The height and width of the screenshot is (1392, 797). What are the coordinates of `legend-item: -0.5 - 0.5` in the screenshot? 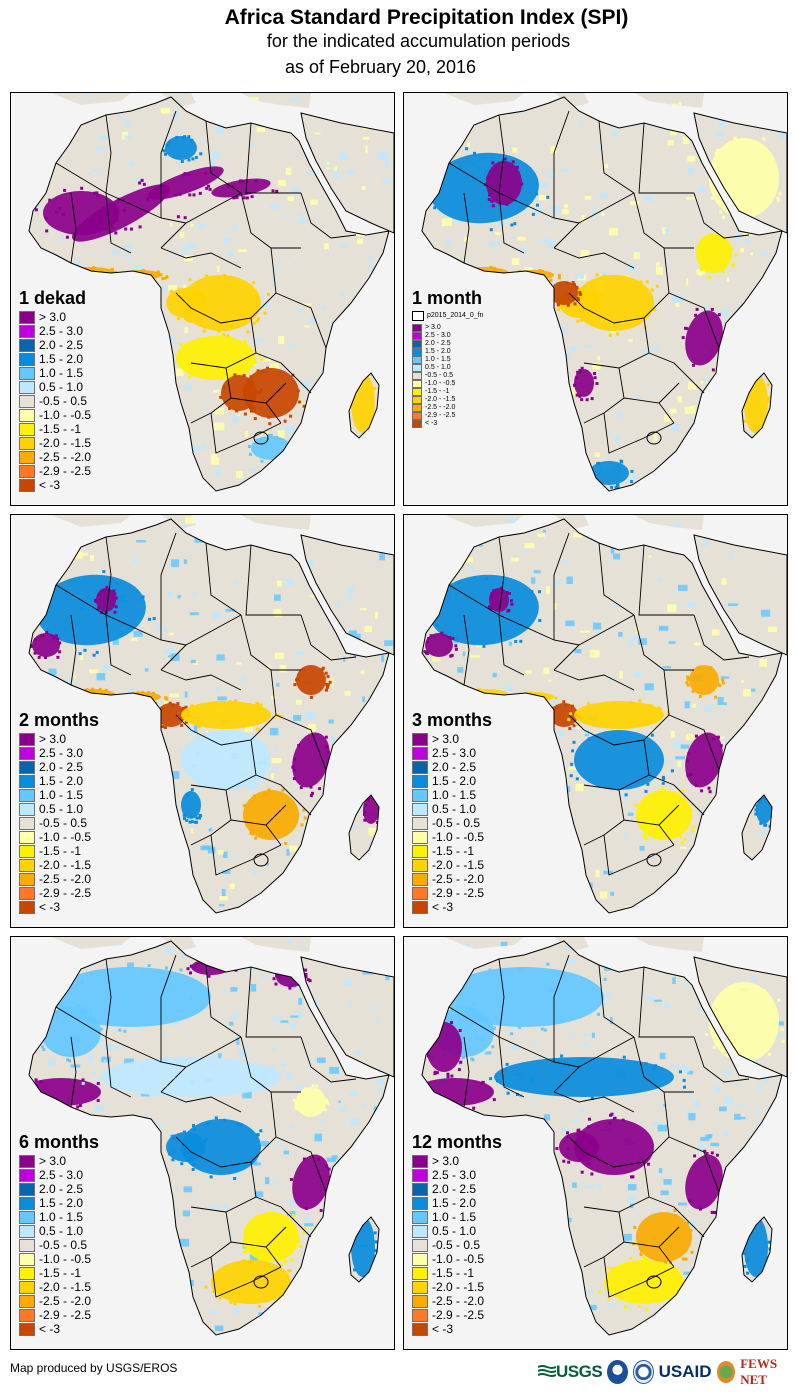 It's located at (457, 1245).